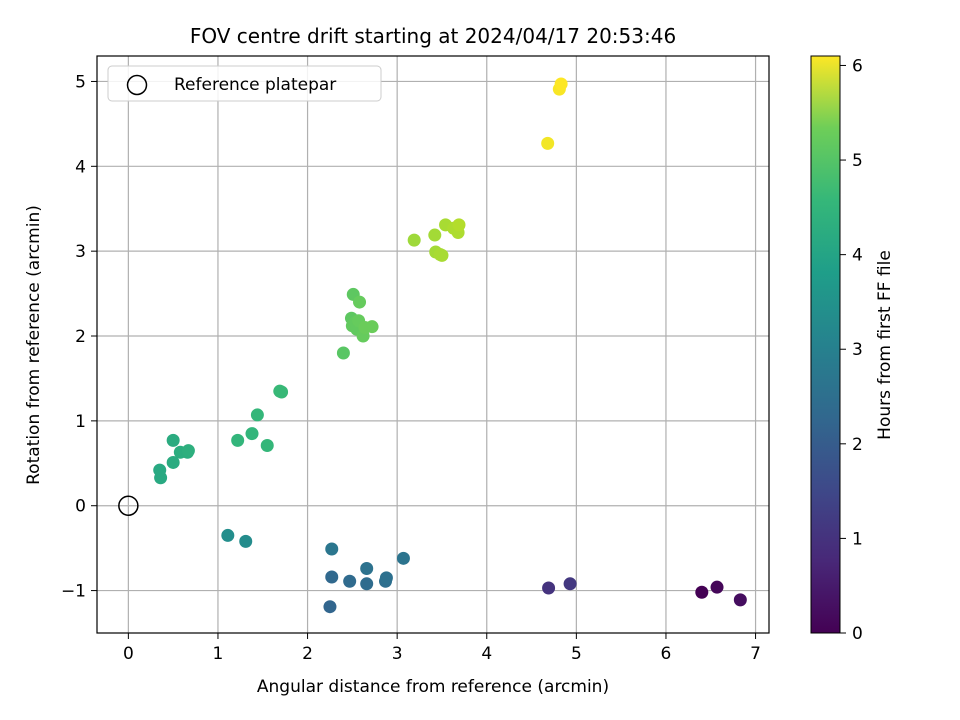 Image resolution: width=960 pixels, height=720 pixels. I want to click on colorbar-frame, so click(825, 344).